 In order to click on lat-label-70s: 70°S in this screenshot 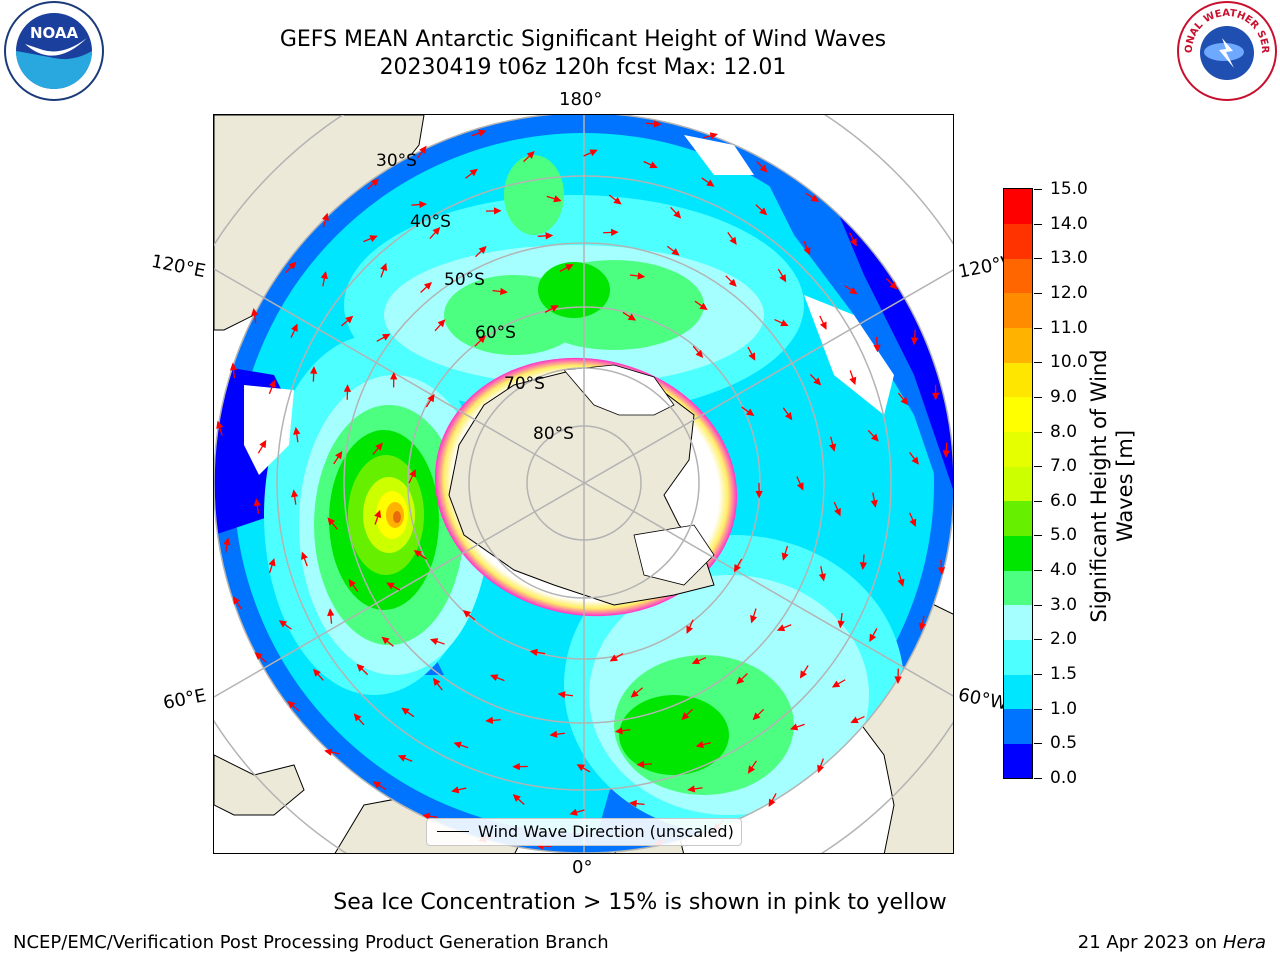, I will do `click(524, 384)`.